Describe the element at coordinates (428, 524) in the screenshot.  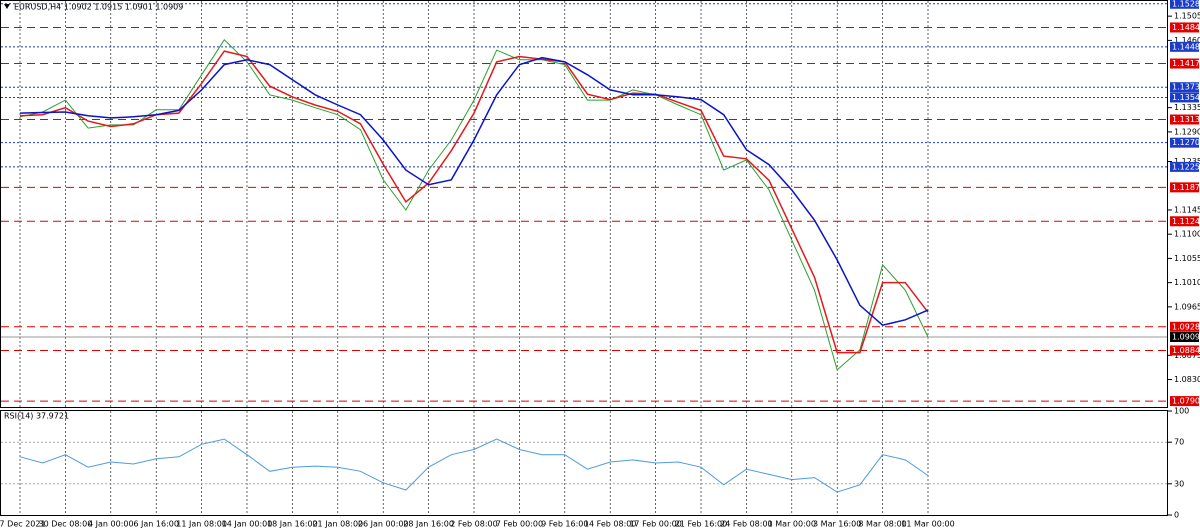
I see `x-tick-label: 28 Jan 16:00` at that location.